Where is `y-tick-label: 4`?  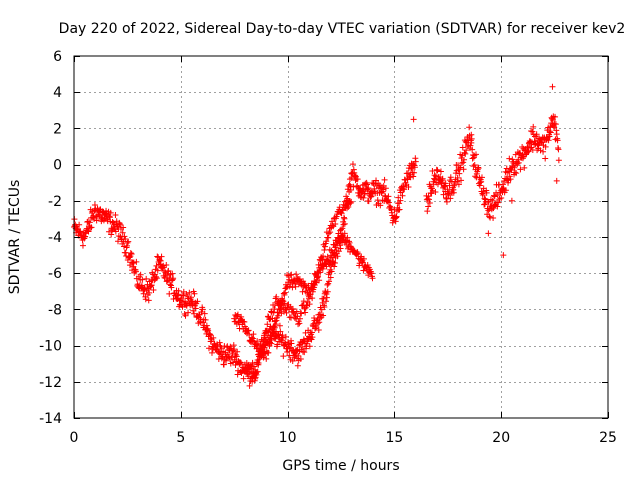 y-tick-label: 4 is located at coordinates (57, 93).